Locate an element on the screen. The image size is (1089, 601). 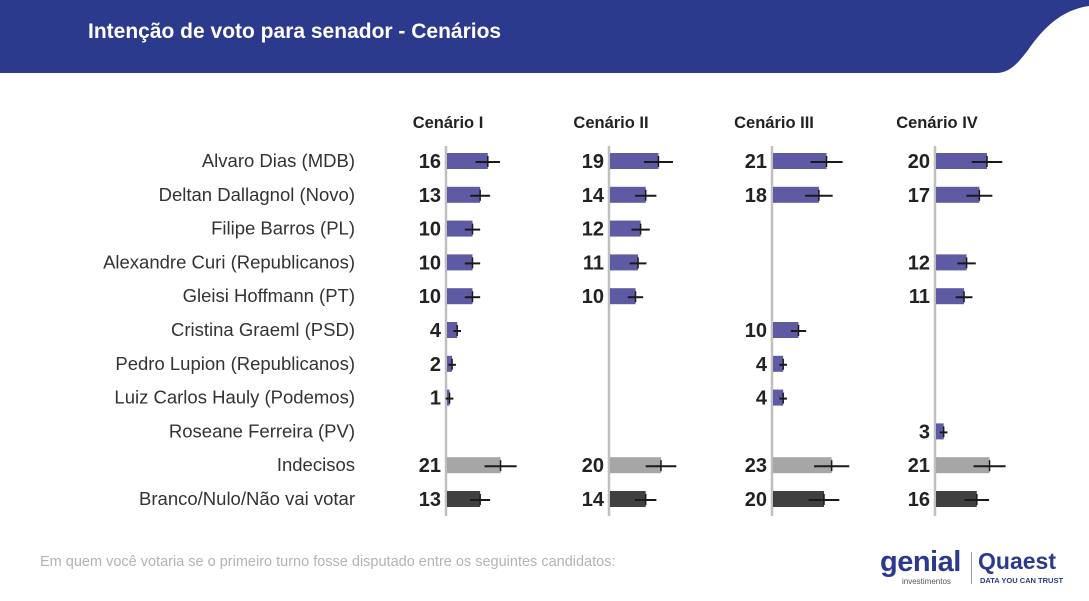
value-label-s2-gleisi-hoffmann-pt: 10 is located at coordinates (593, 297).